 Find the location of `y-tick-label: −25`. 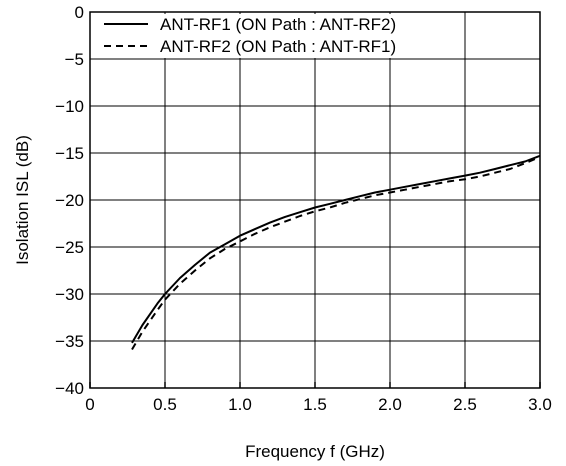

y-tick-label: −25 is located at coordinates (69, 247).